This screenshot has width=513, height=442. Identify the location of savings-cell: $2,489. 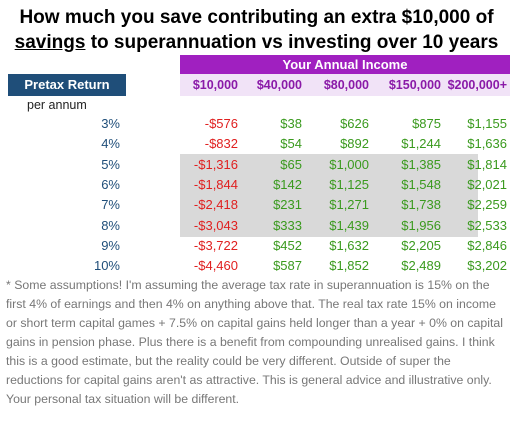
(421, 266).